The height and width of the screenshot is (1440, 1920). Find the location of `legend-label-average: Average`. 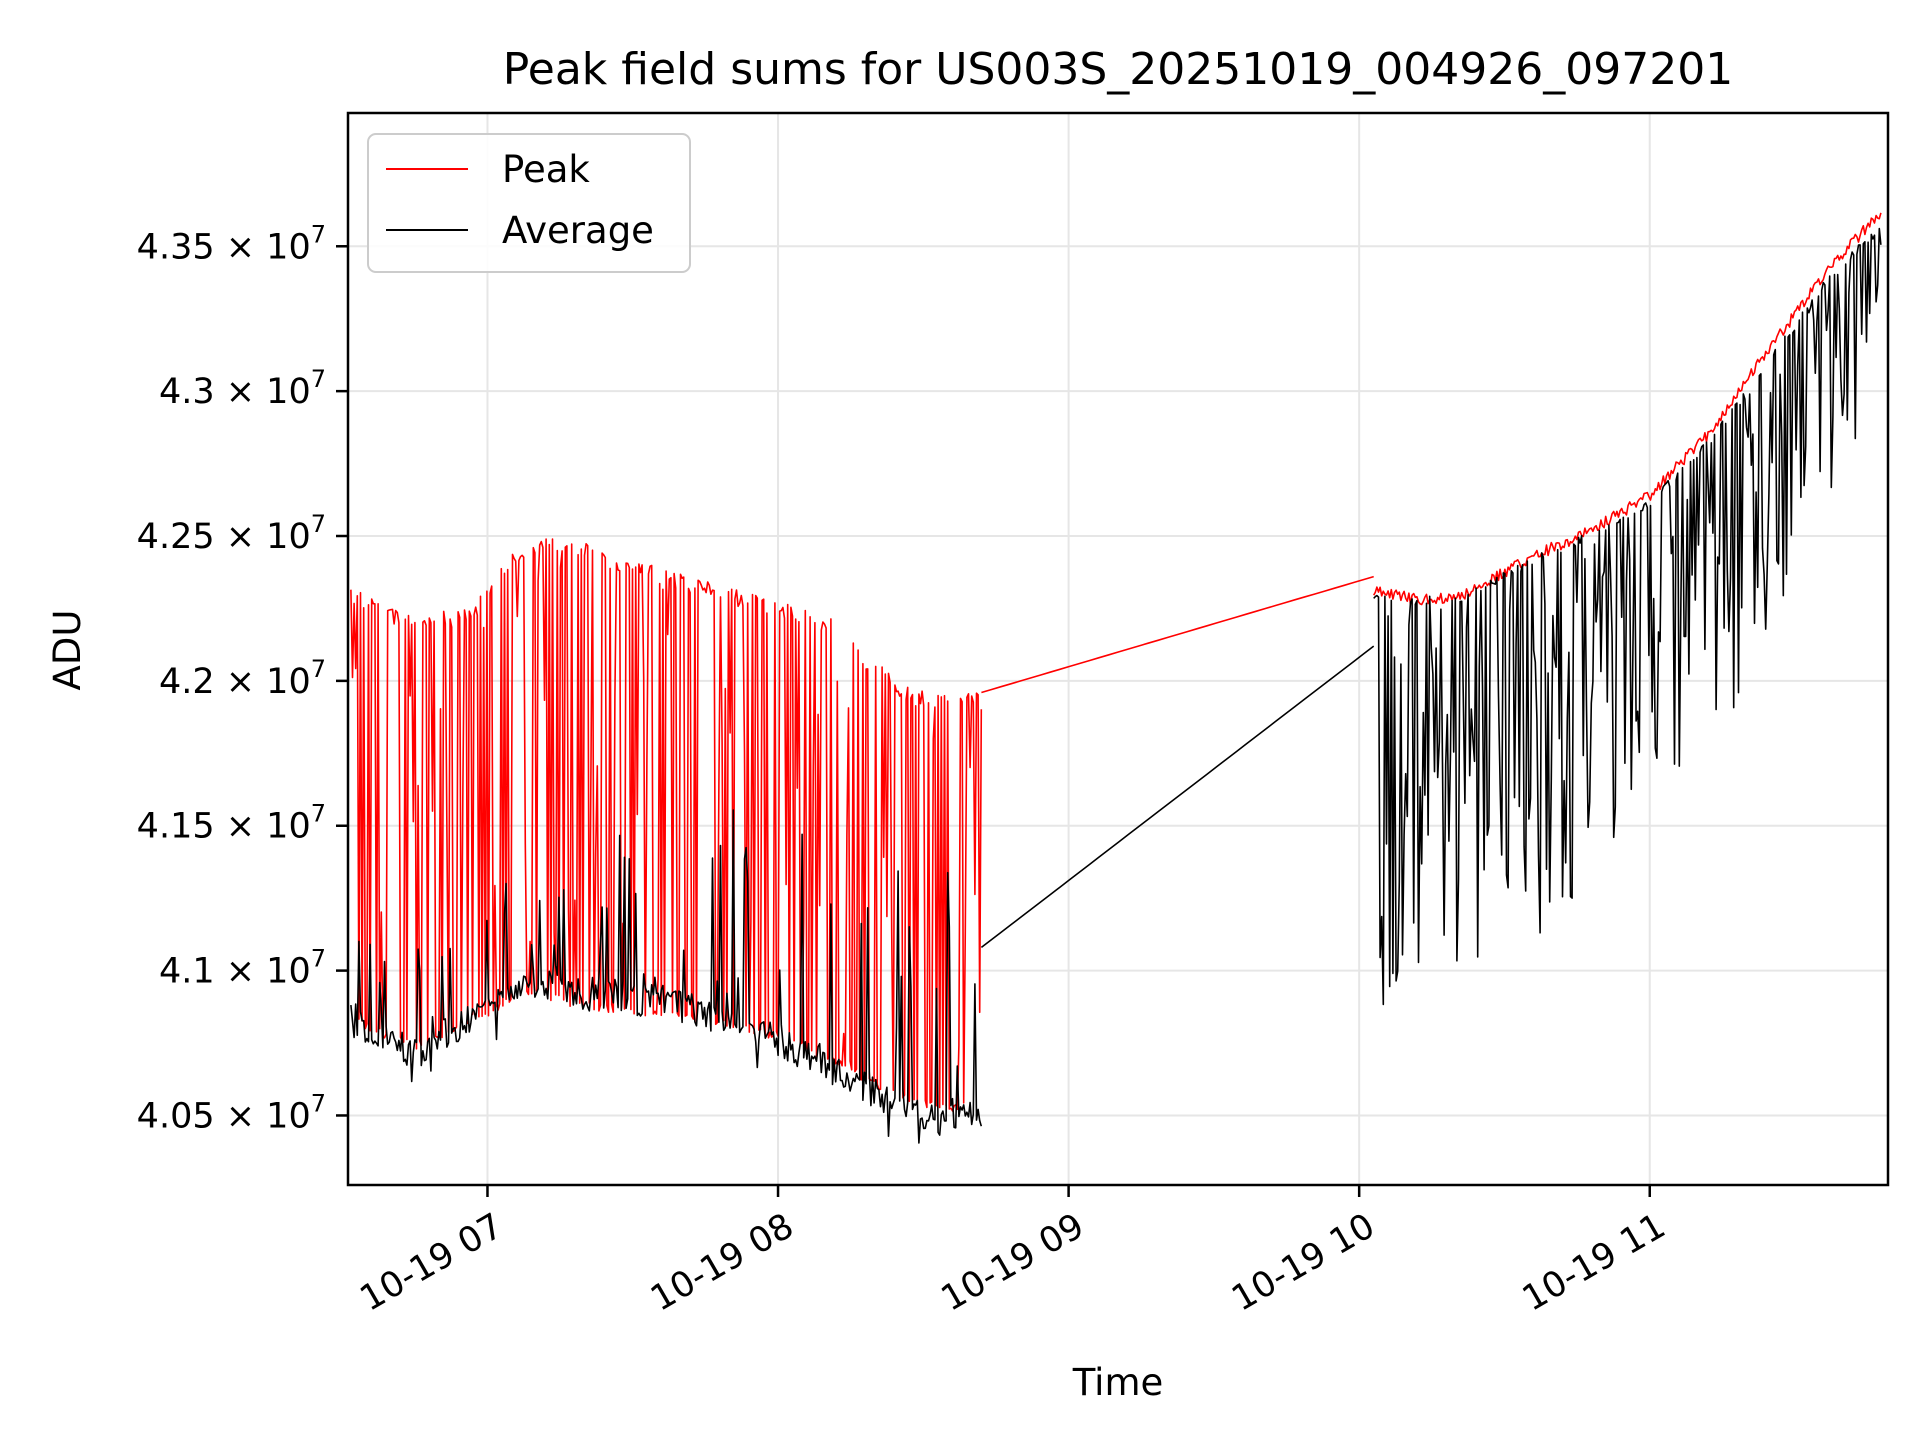

legend-label-average: Average is located at coordinates (578, 230).